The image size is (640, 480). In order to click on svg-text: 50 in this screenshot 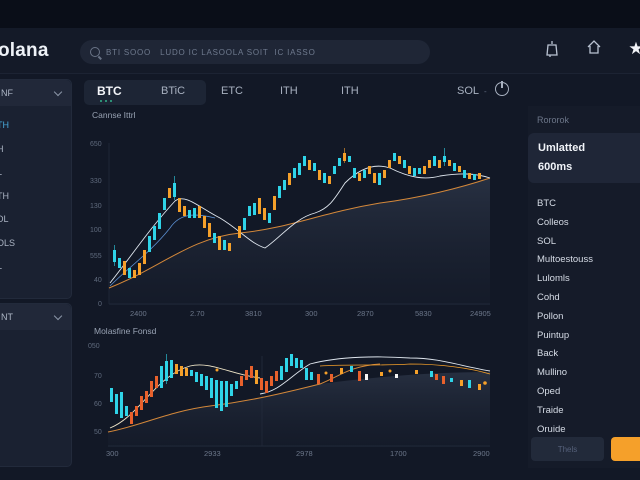, I will do `click(98, 432)`.